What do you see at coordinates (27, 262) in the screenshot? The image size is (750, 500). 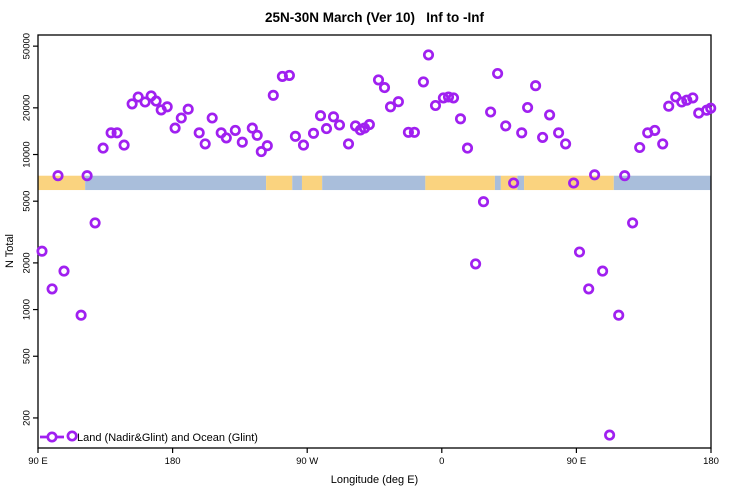 I see `y-tick-label: 2000` at bounding box center [27, 262].